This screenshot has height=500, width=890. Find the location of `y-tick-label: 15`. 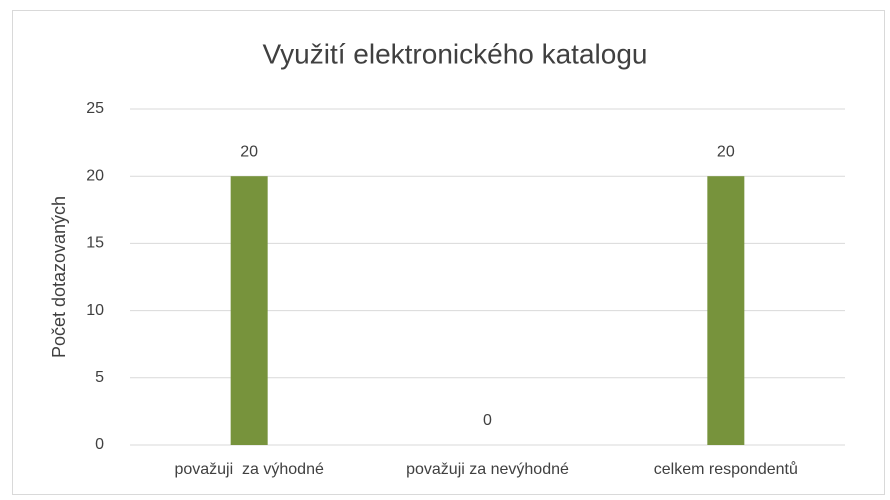

y-tick-label: 15 is located at coordinates (95, 243).